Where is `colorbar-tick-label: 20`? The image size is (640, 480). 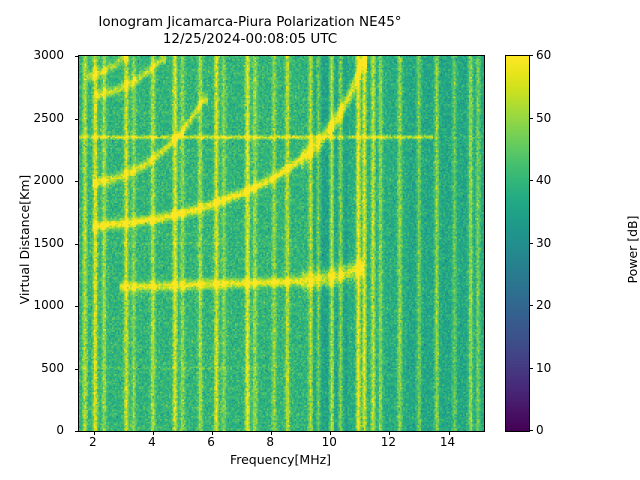 colorbar-tick-label: 20 is located at coordinates (544, 305).